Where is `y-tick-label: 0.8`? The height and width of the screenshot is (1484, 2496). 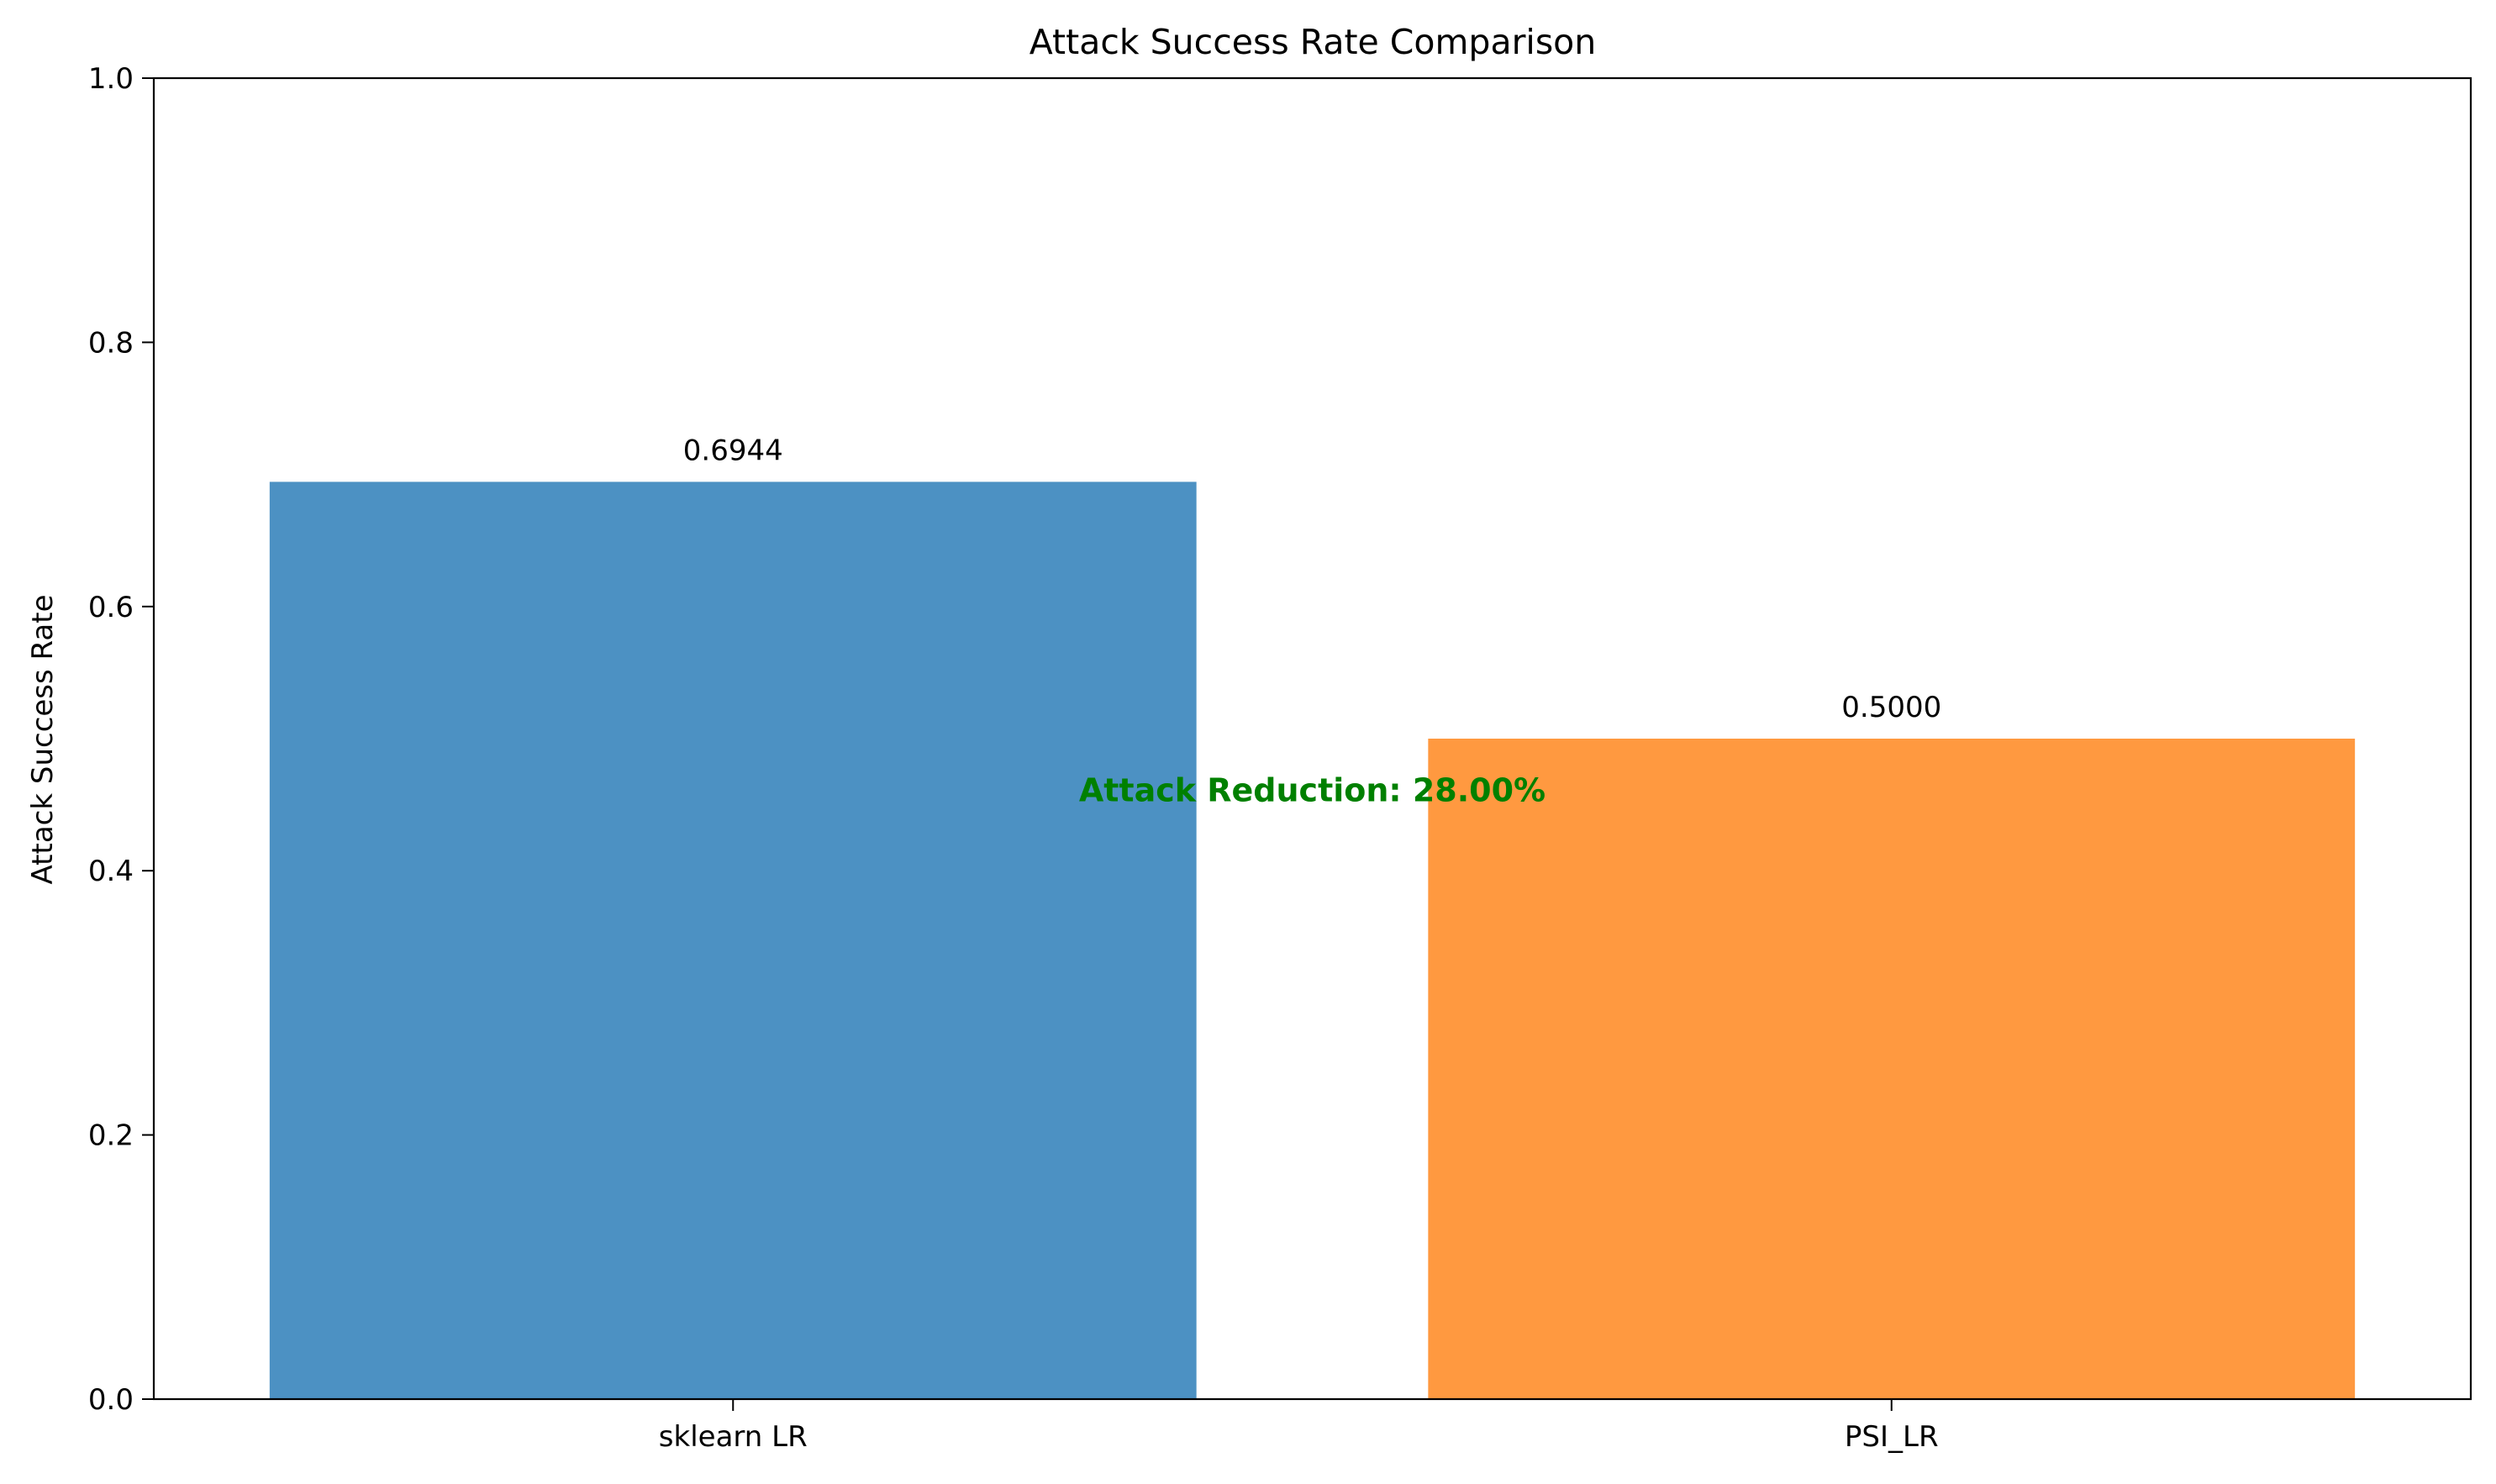 y-tick-label: 0.8 is located at coordinates (111, 343).